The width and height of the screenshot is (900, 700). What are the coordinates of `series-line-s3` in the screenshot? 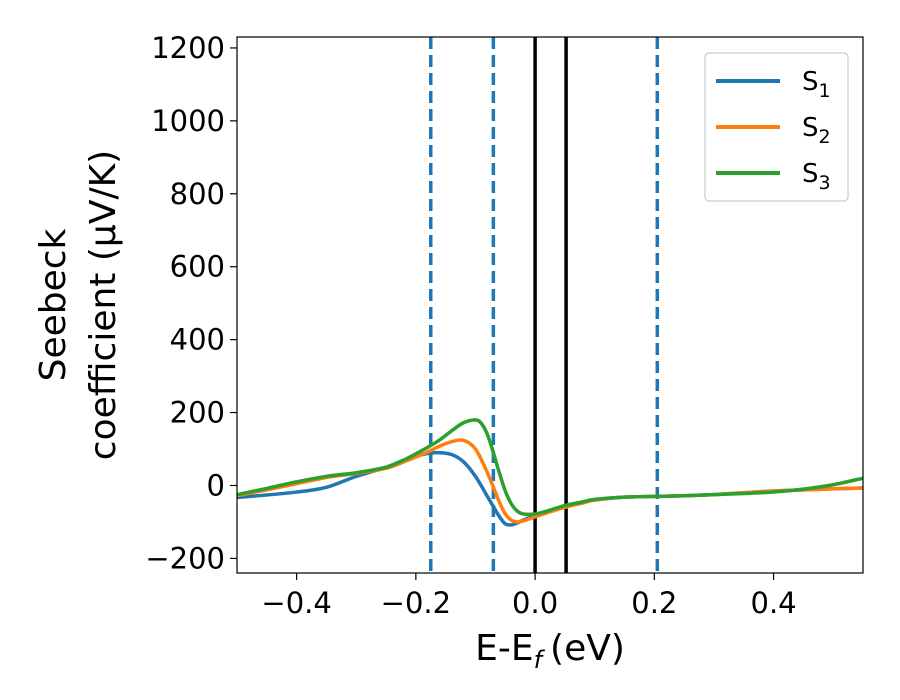 It's located at (550, 467).